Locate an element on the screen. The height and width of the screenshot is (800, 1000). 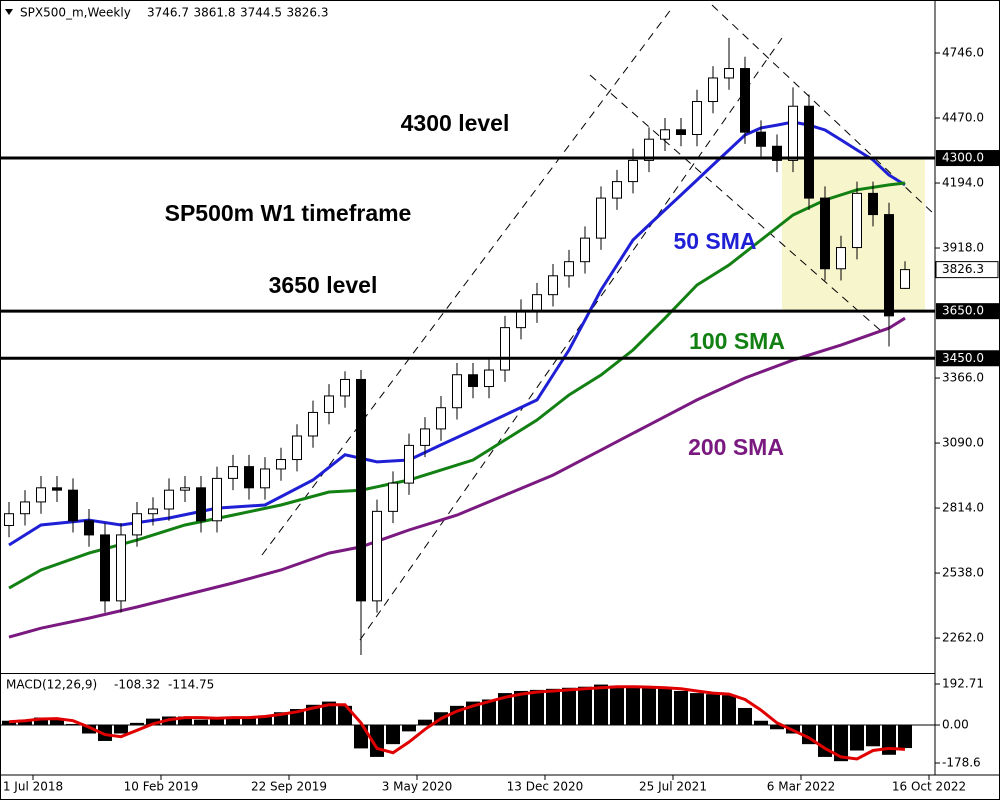
y-tick-label: 0.00 is located at coordinates (955, 725).